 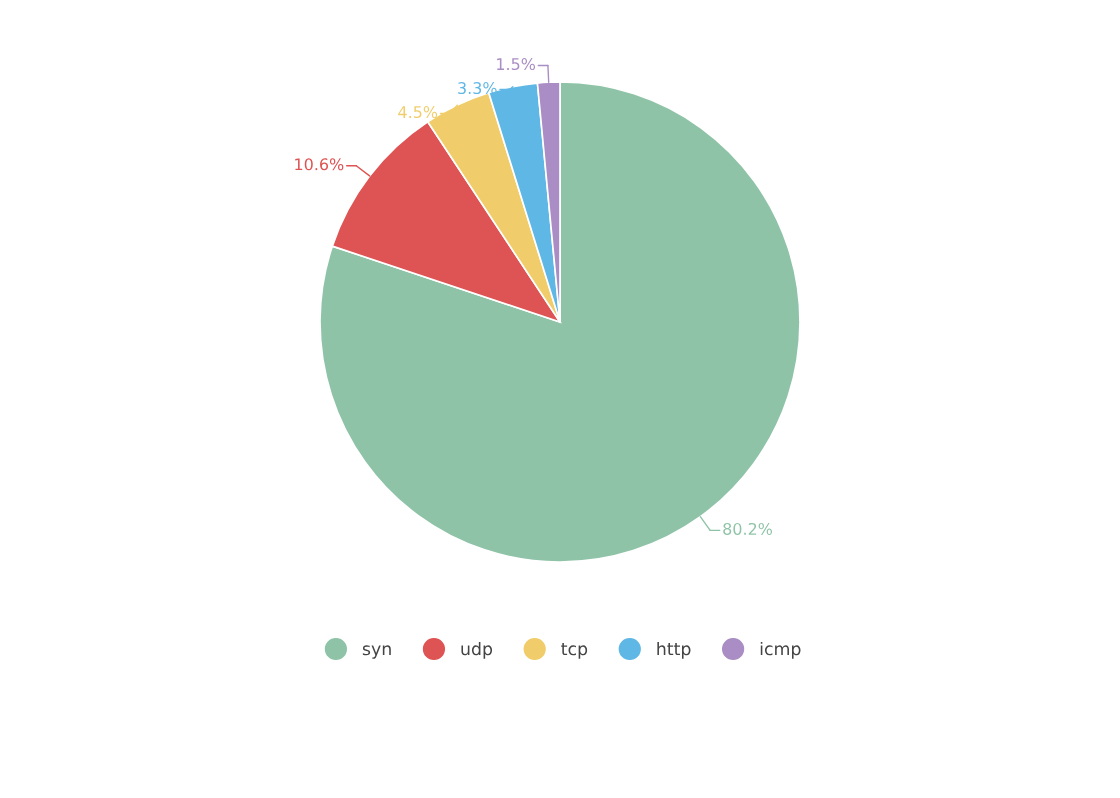 What do you see at coordinates (418, 112) in the screenshot?
I see `data-label: 4.5%` at bounding box center [418, 112].